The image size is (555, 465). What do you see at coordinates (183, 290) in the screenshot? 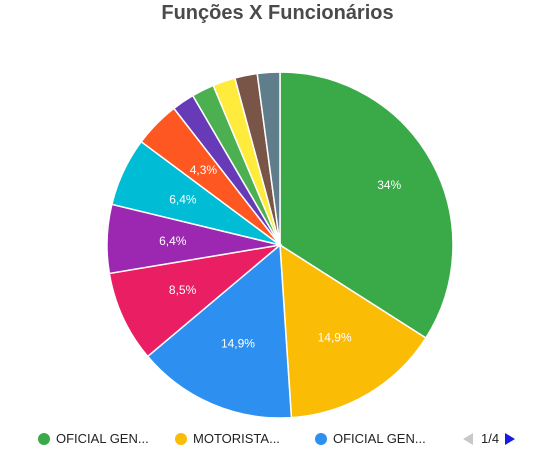
I see `slice-data-label: 8,5%` at bounding box center [183, 290].